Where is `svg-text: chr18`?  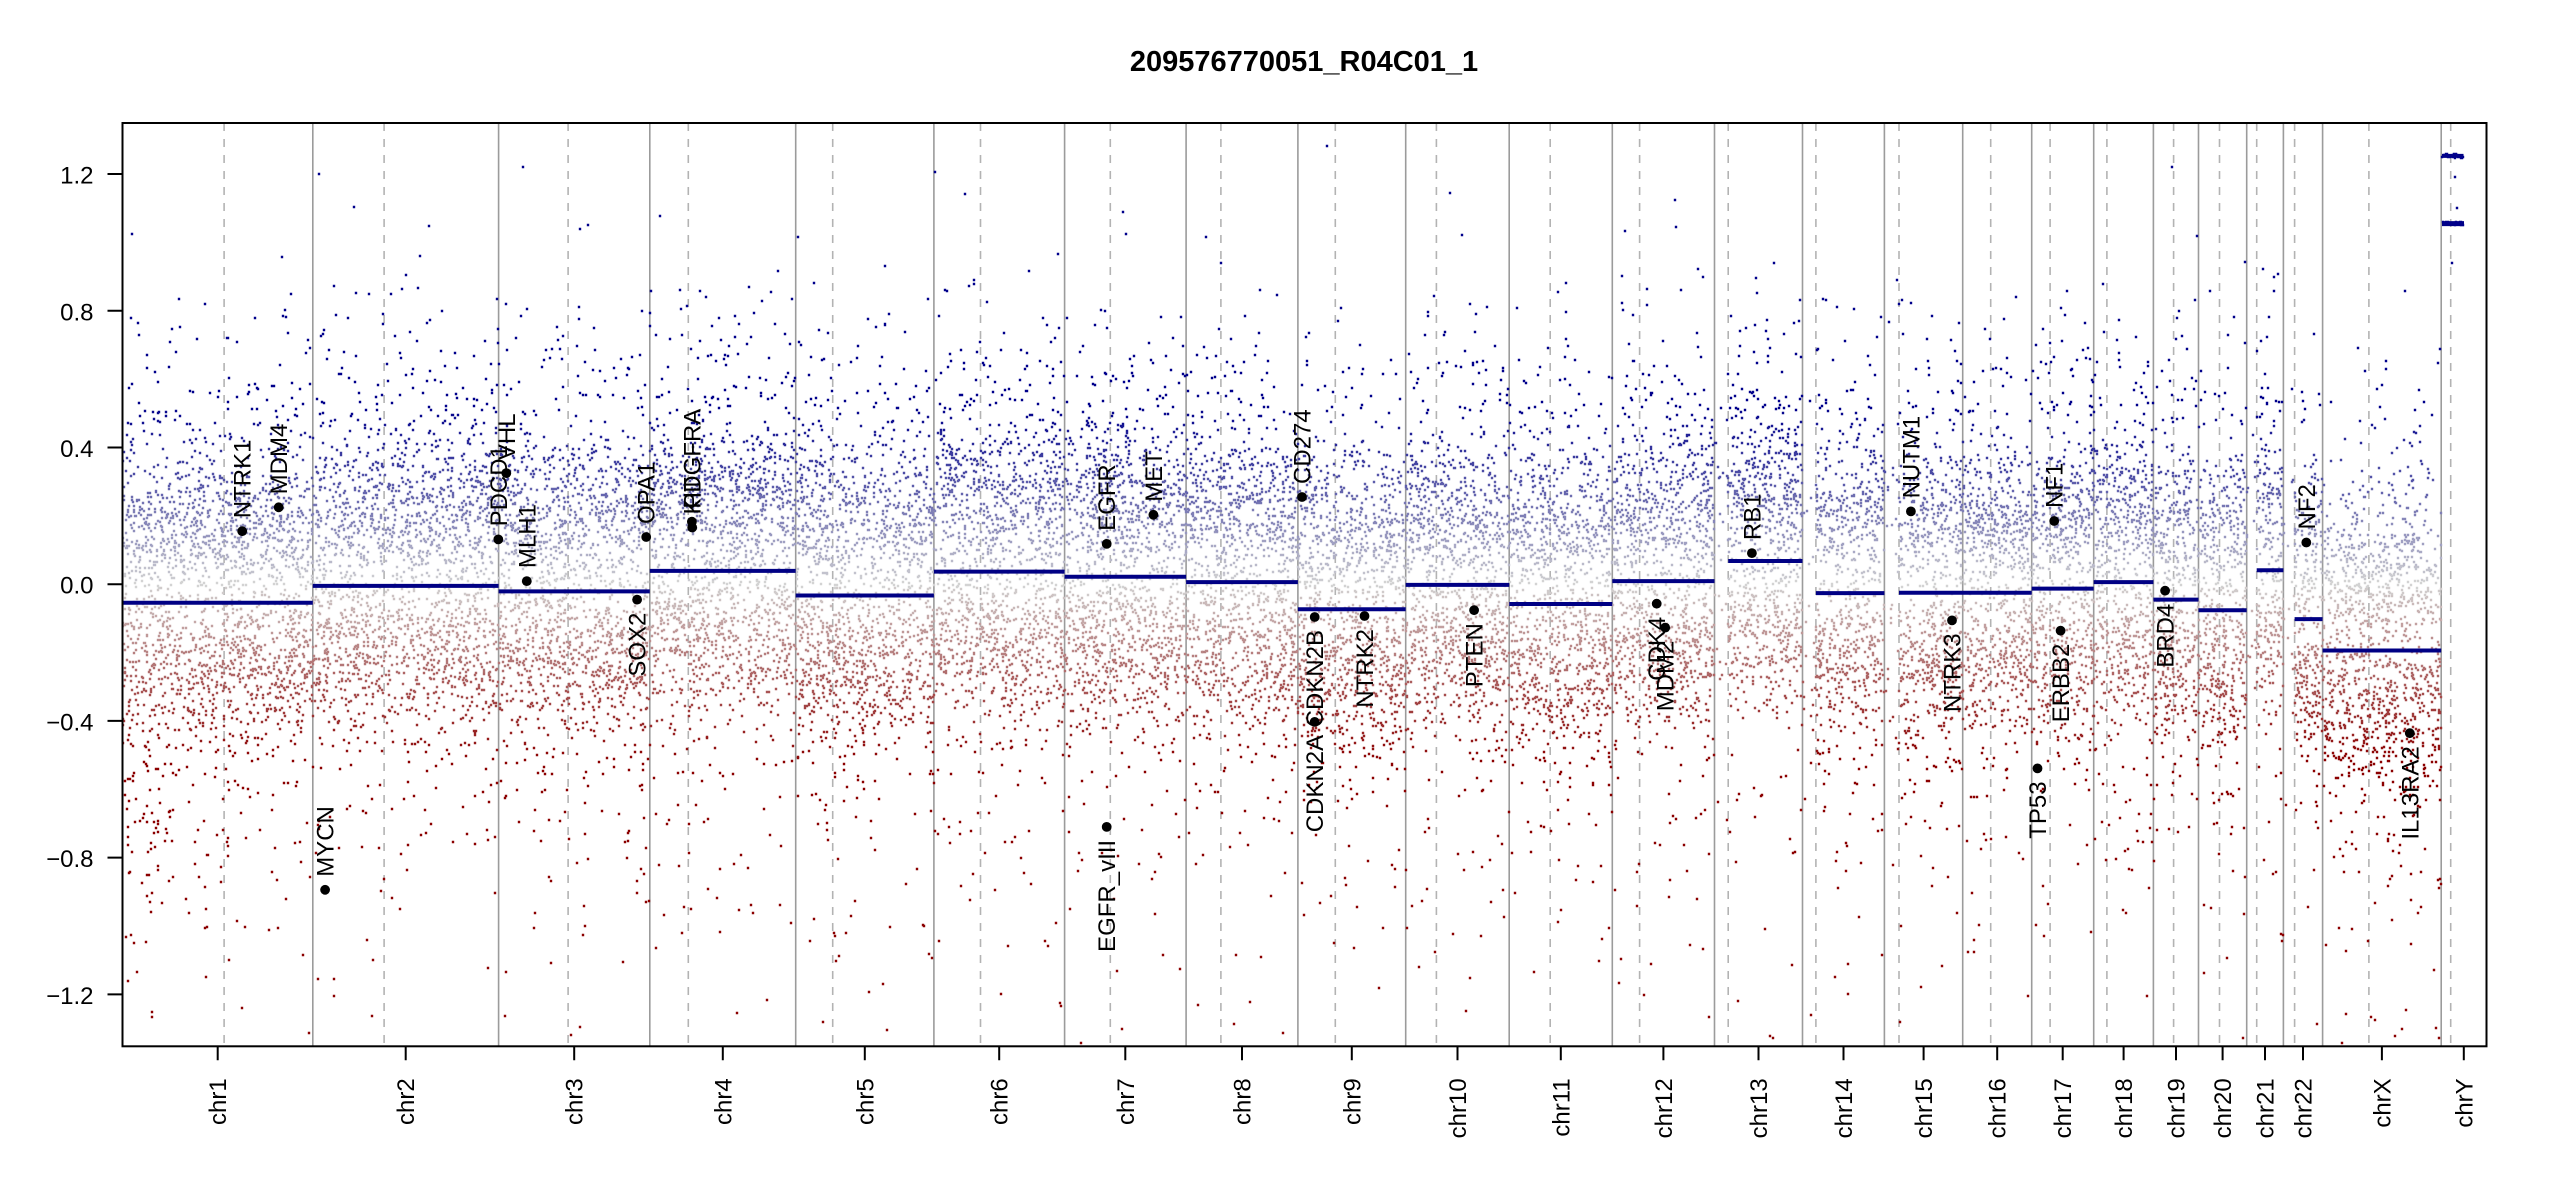
svg-text: chr18 is located at coordinates (2124, 1108).